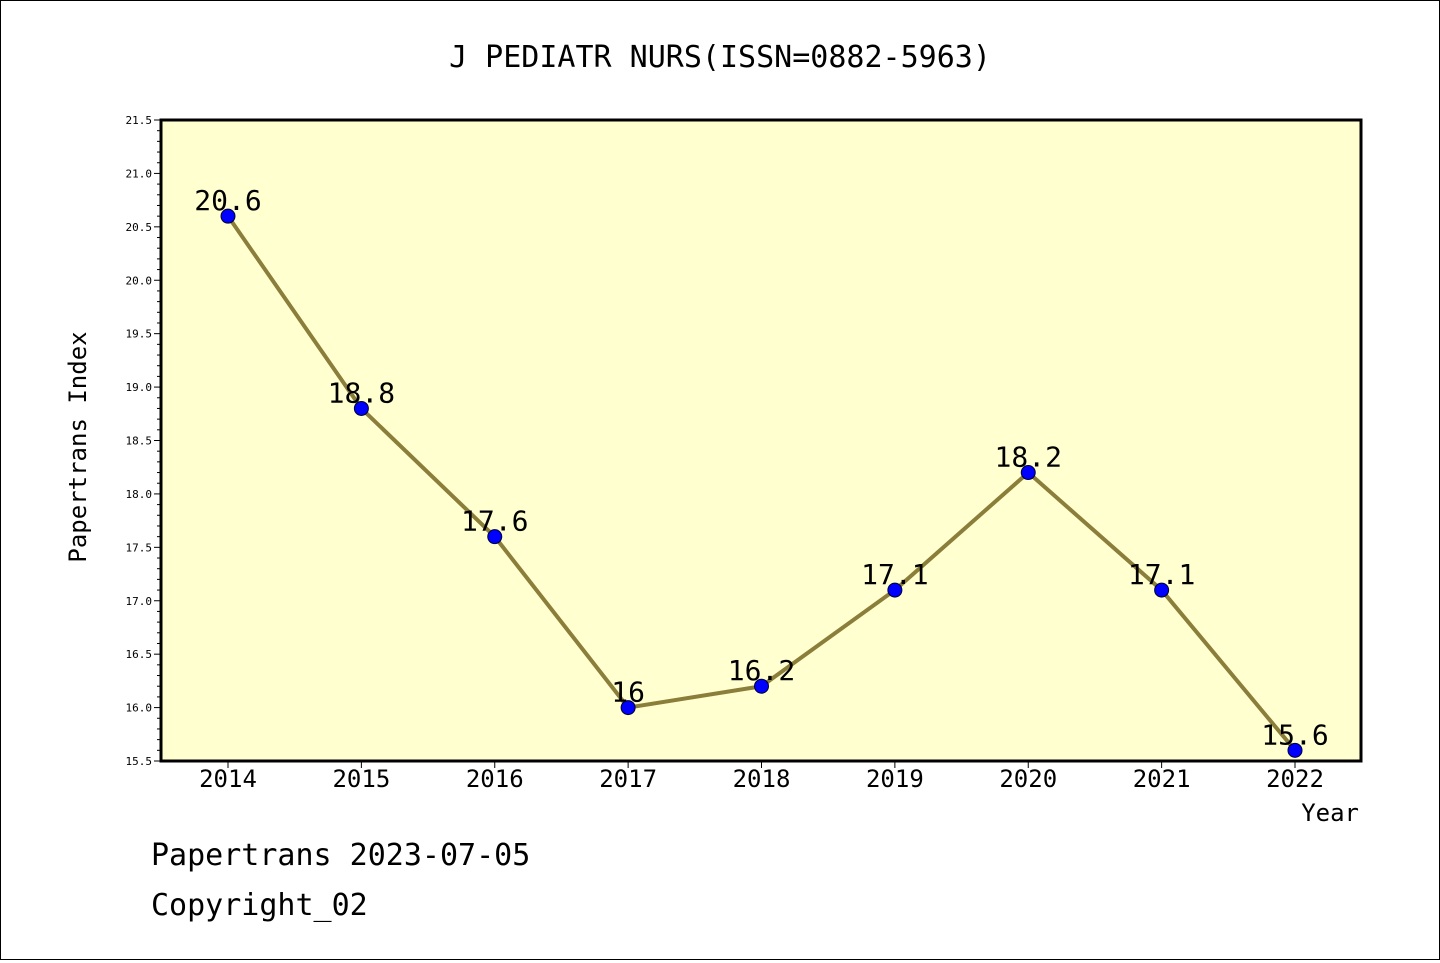 This screenshot has height=963, width=1440. What do you see at coordinates (1162, 779) in the screenshot?
I see `x-tick-label: 2021` at bounding box center [1162, 779].